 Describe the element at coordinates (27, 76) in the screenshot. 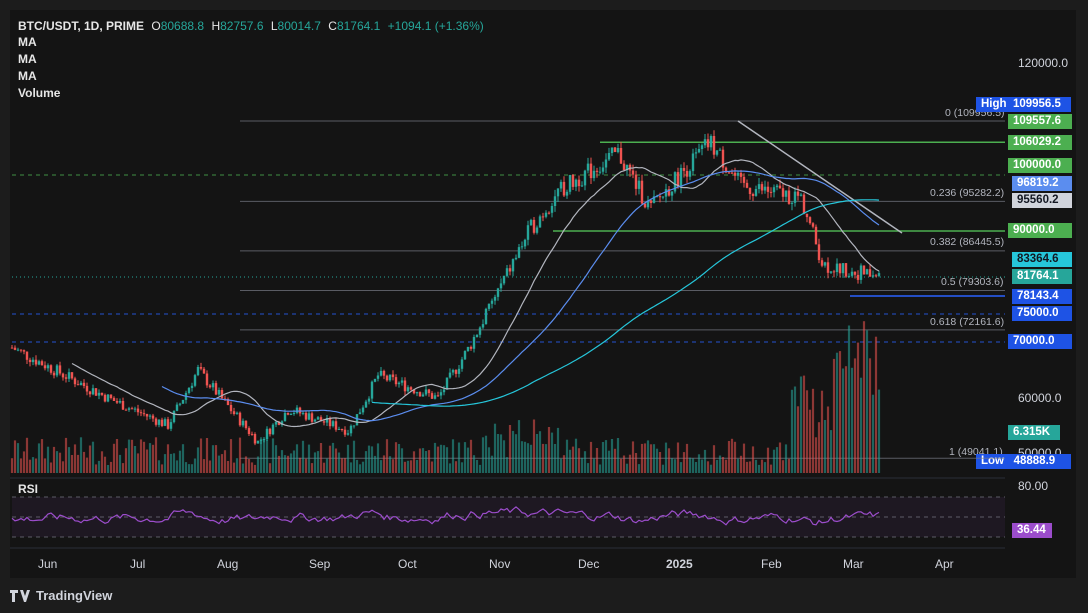

I see `indicator-ma-3: MA` at that location.